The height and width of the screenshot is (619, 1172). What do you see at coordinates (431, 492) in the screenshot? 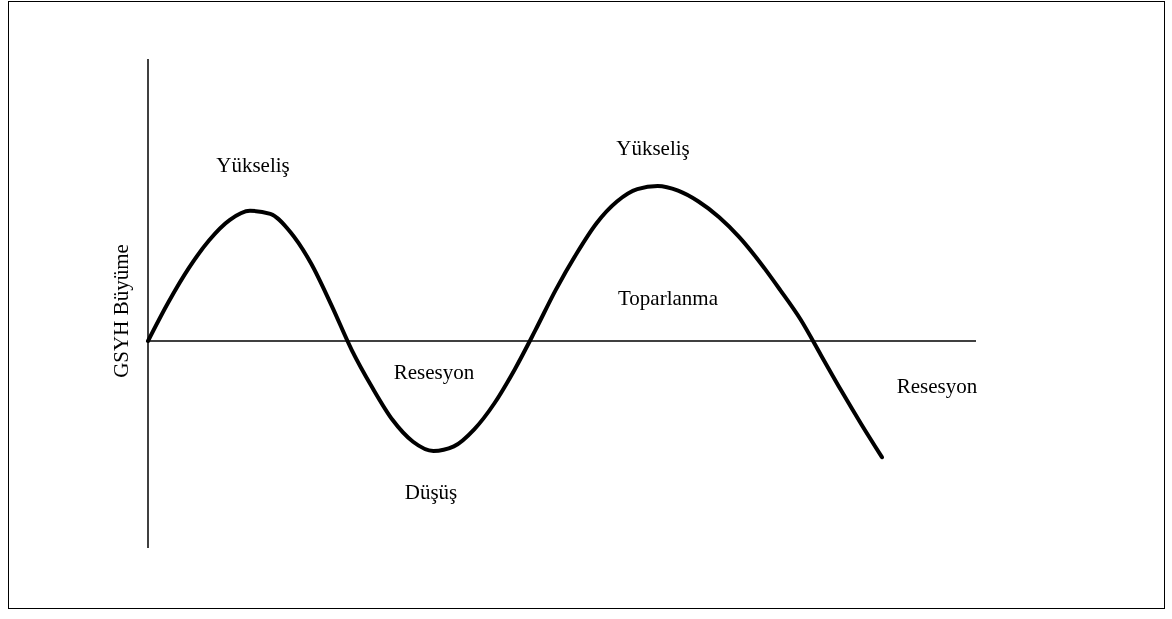
I see `text: Düşüş` at bounding box center [431, 492].